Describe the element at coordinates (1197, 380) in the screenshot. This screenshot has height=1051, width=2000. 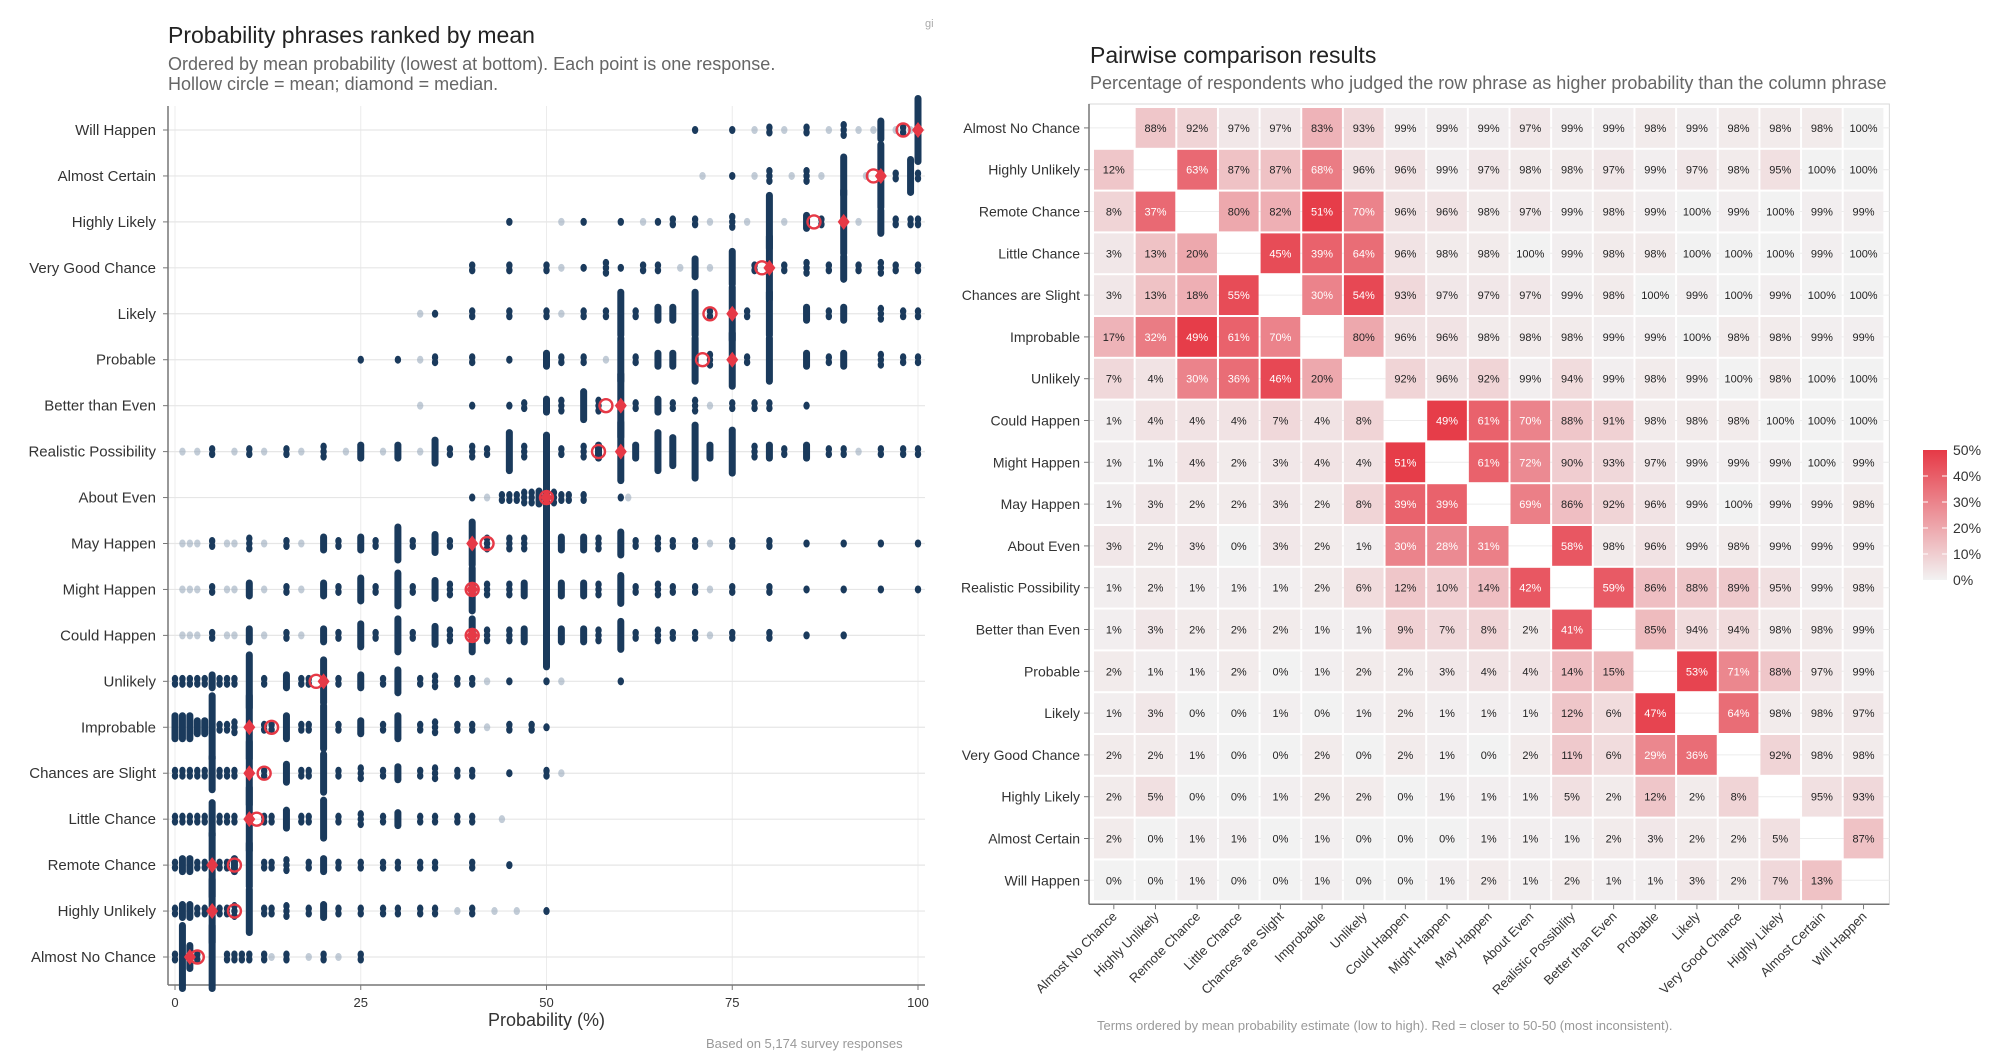
I see `heatmap-cell-label: 30%` at that location.